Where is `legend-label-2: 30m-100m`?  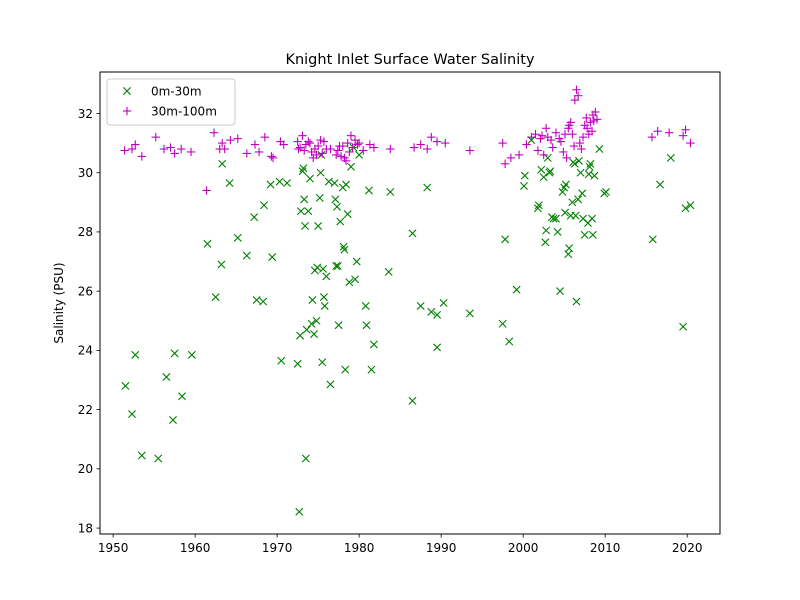 legend-label-2: 30m-100m is located at coordinates (184, 111).